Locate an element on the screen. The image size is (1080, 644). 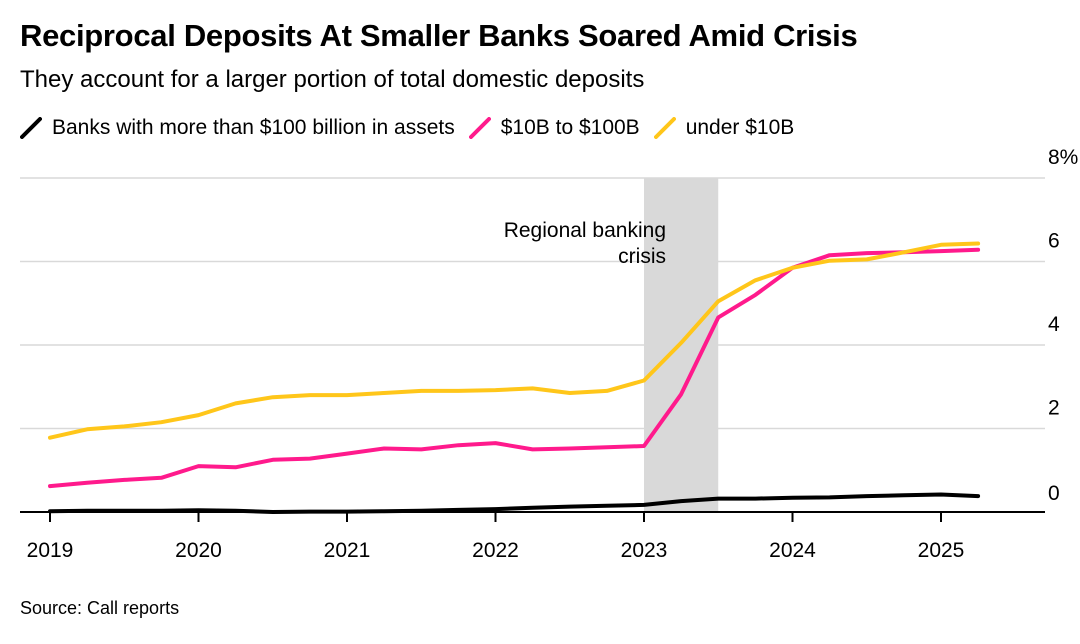
source-note: Source: Call reports is located at coordinates (99, 608).